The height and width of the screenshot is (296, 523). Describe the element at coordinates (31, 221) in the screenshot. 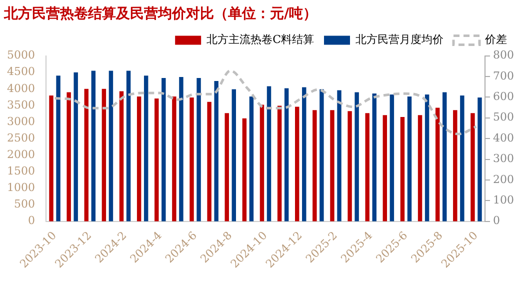

I see `y-tick-label: 0` at that location.